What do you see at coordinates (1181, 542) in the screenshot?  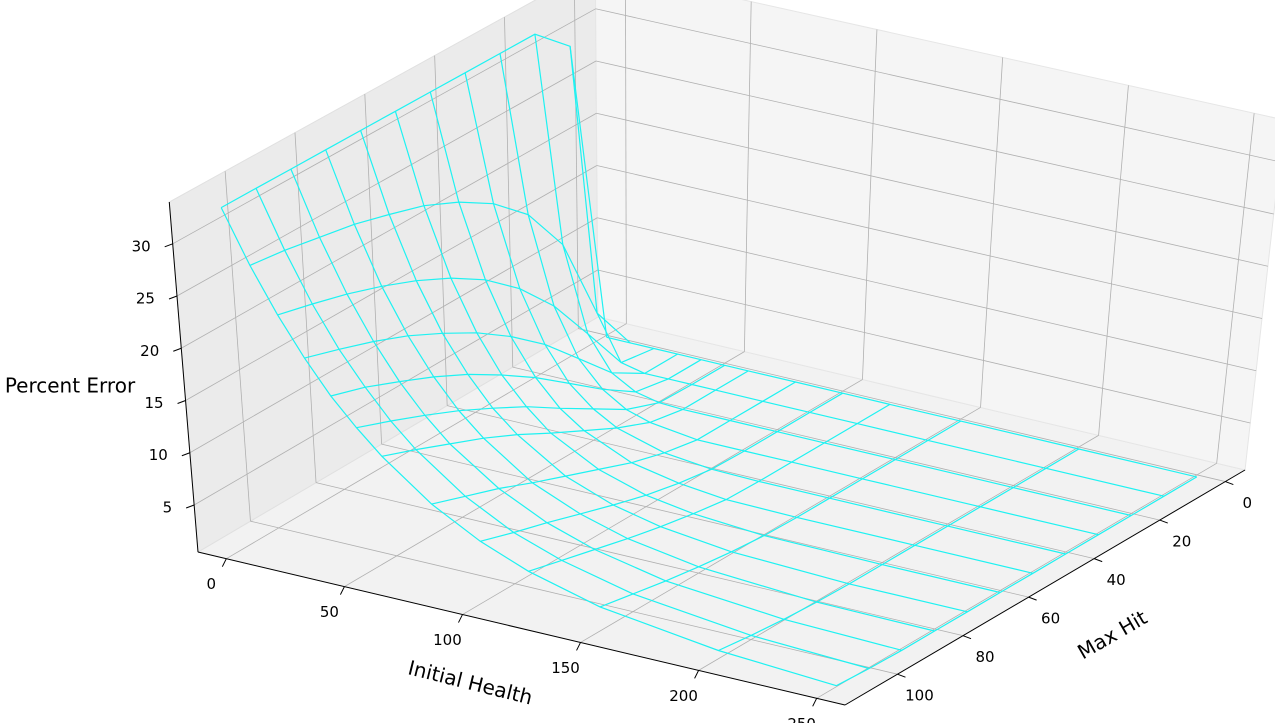 I see `y-tick-label: 20` at bounding box center [1181, 542].